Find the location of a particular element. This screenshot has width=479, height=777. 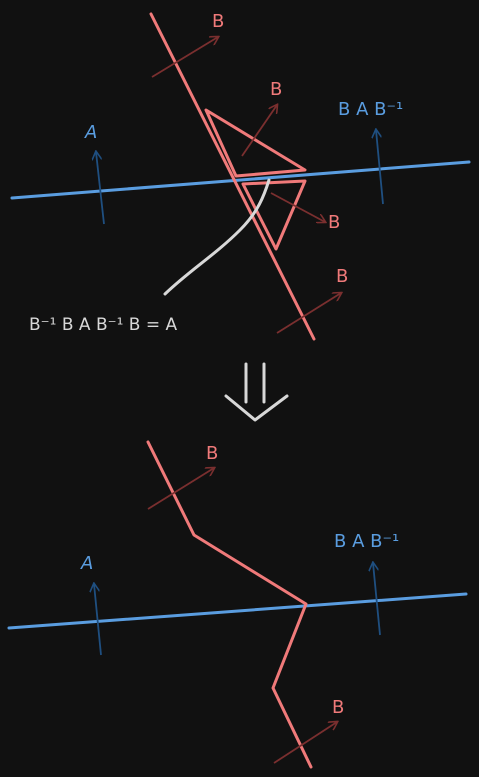

top-b-label-4: B is located at coordinates (342, 276).